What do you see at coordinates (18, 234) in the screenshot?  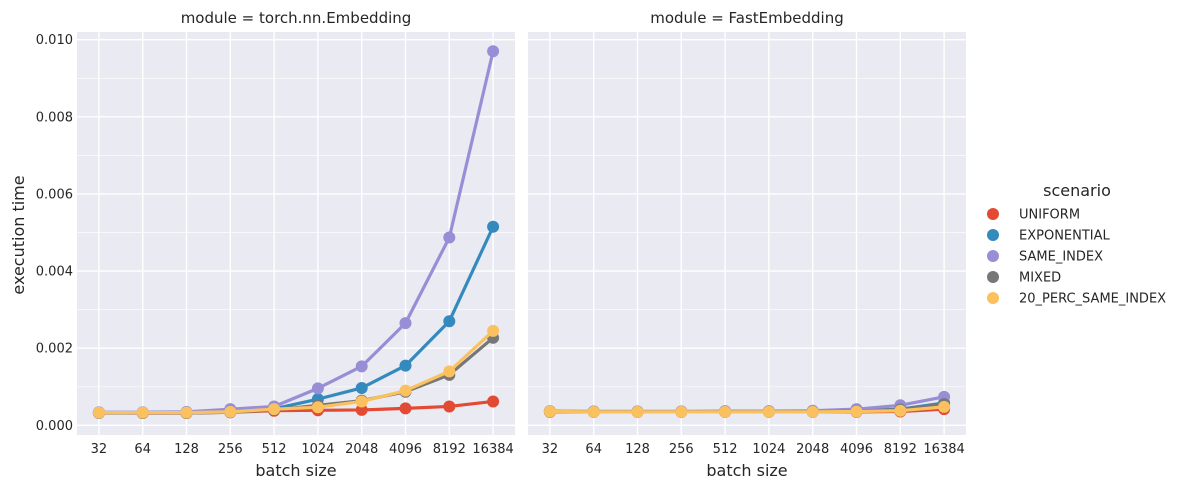 I see `y-axis-label: execution time` at bounding box center [18, 234].